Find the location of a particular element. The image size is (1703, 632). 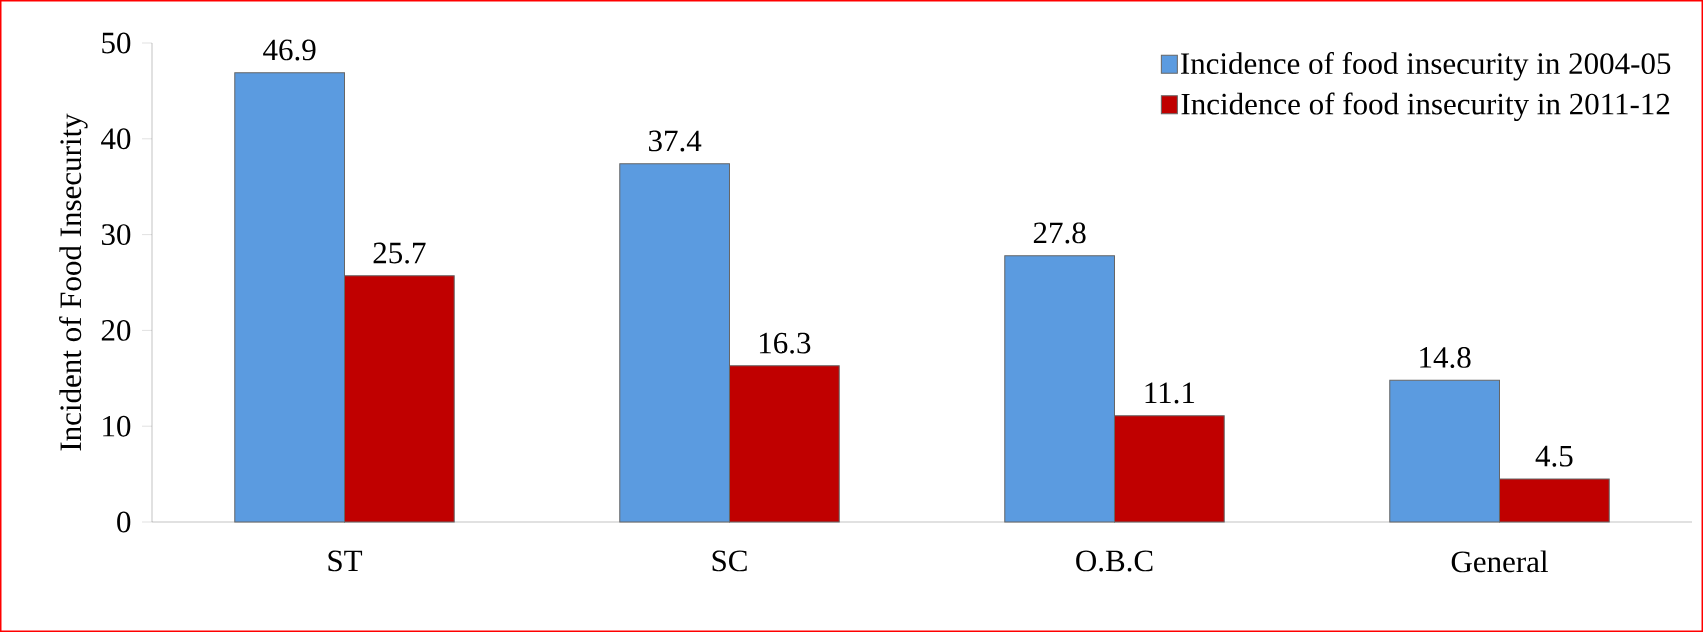

x-tick-label: O.B.C is located at coordinates (1114, 561).